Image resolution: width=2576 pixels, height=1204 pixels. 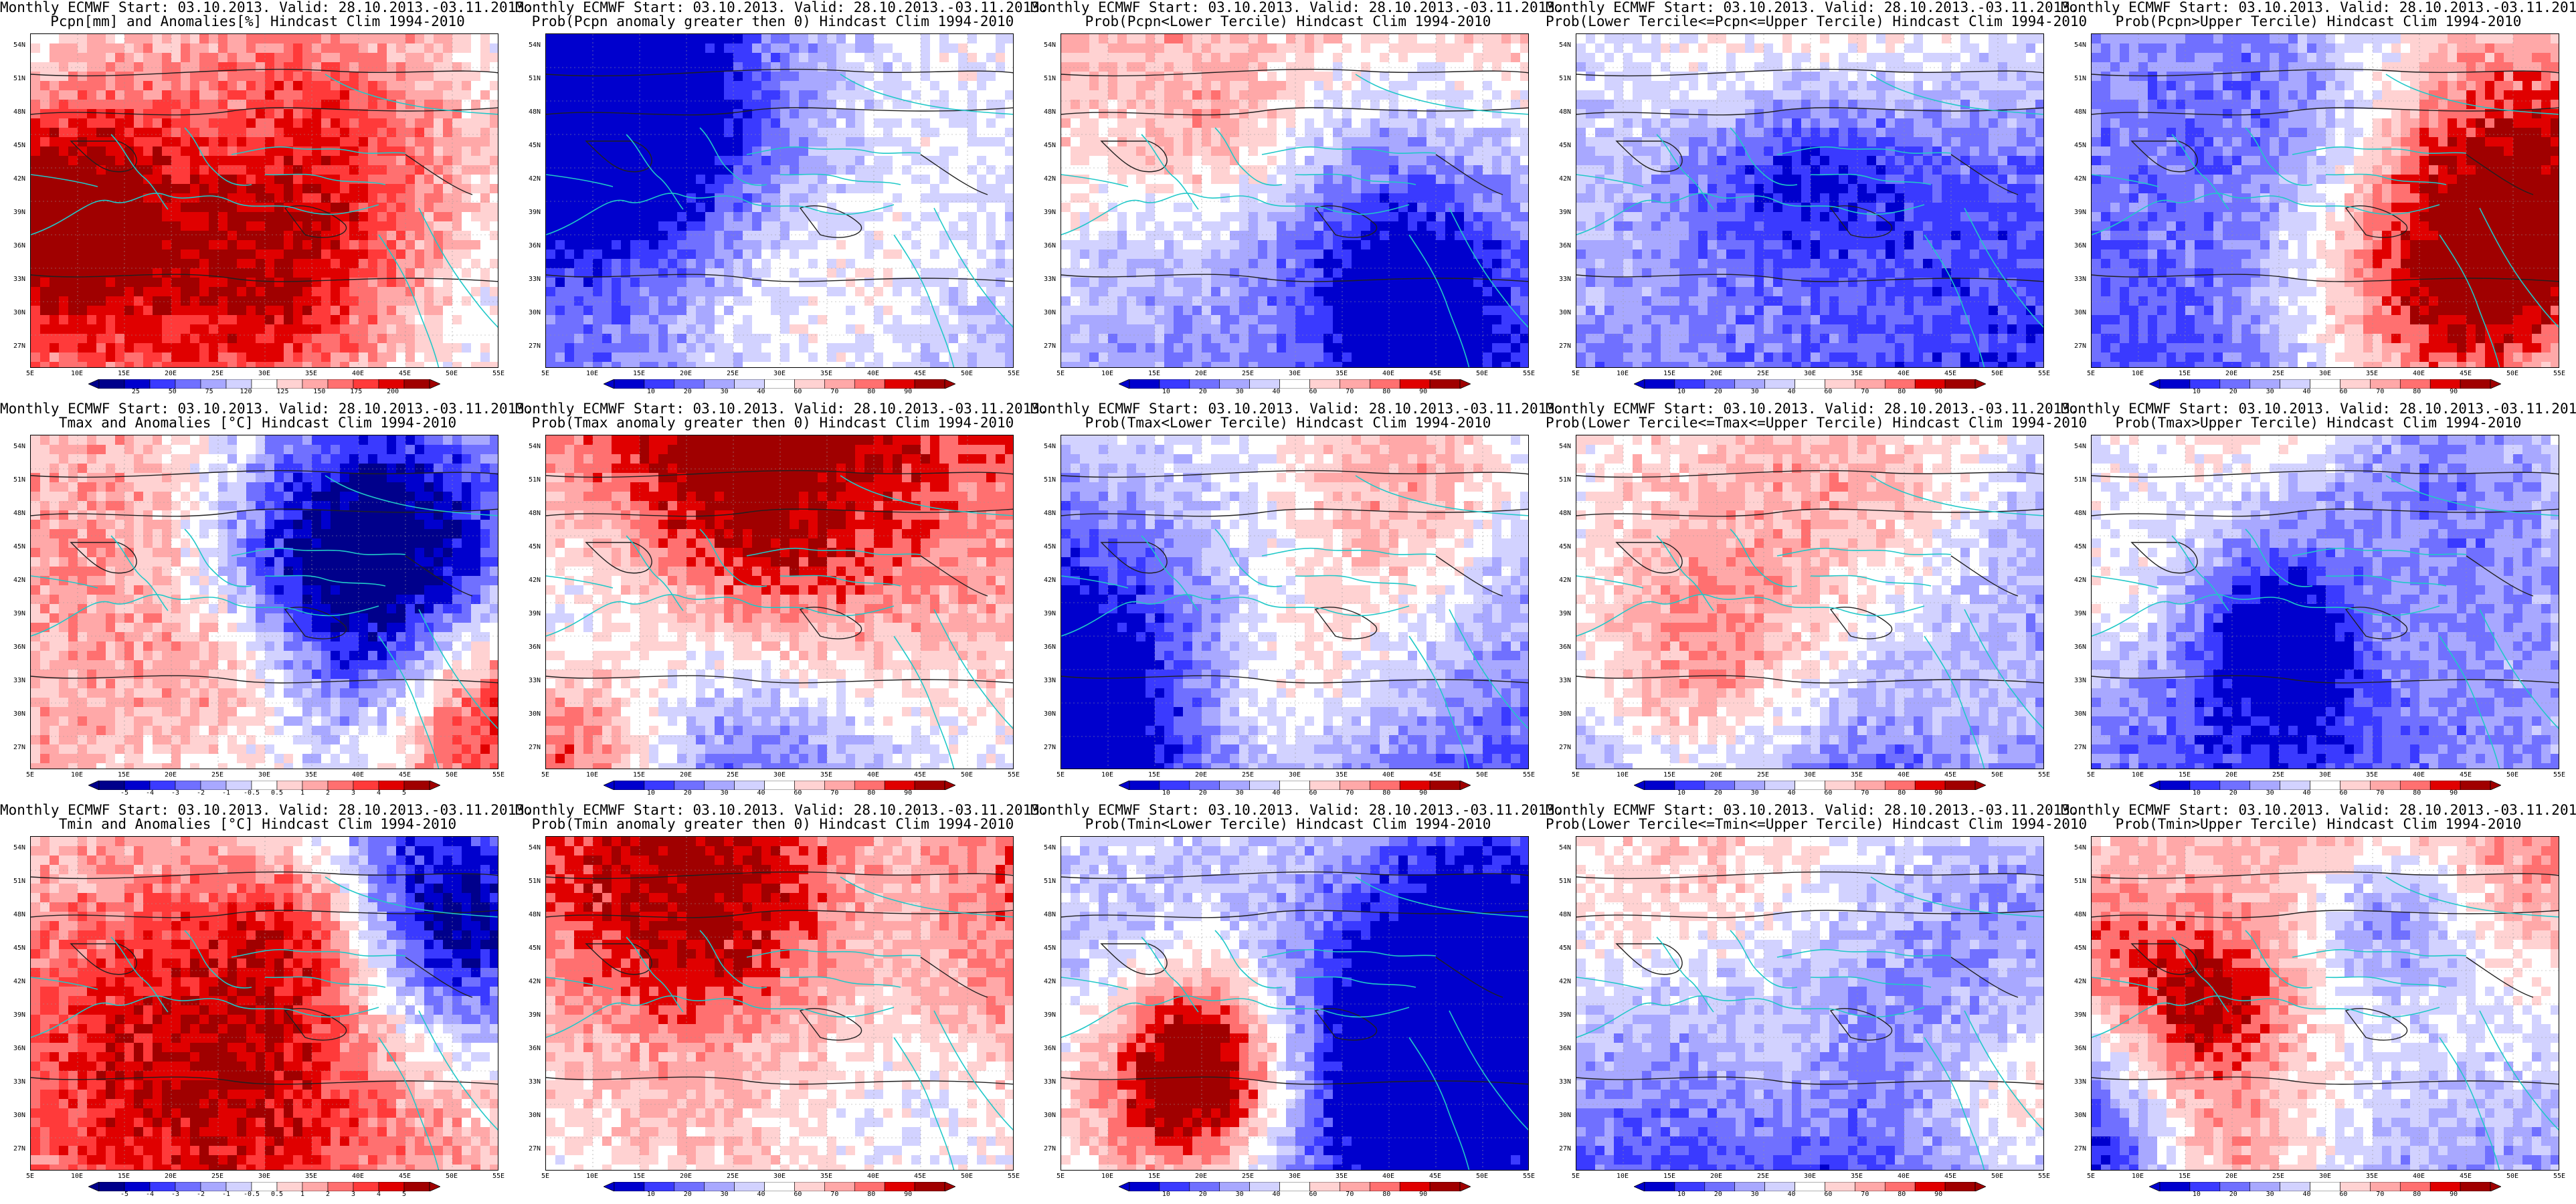 I want to click on lon-tick-label: 45E, so click(x=405, y=1176).